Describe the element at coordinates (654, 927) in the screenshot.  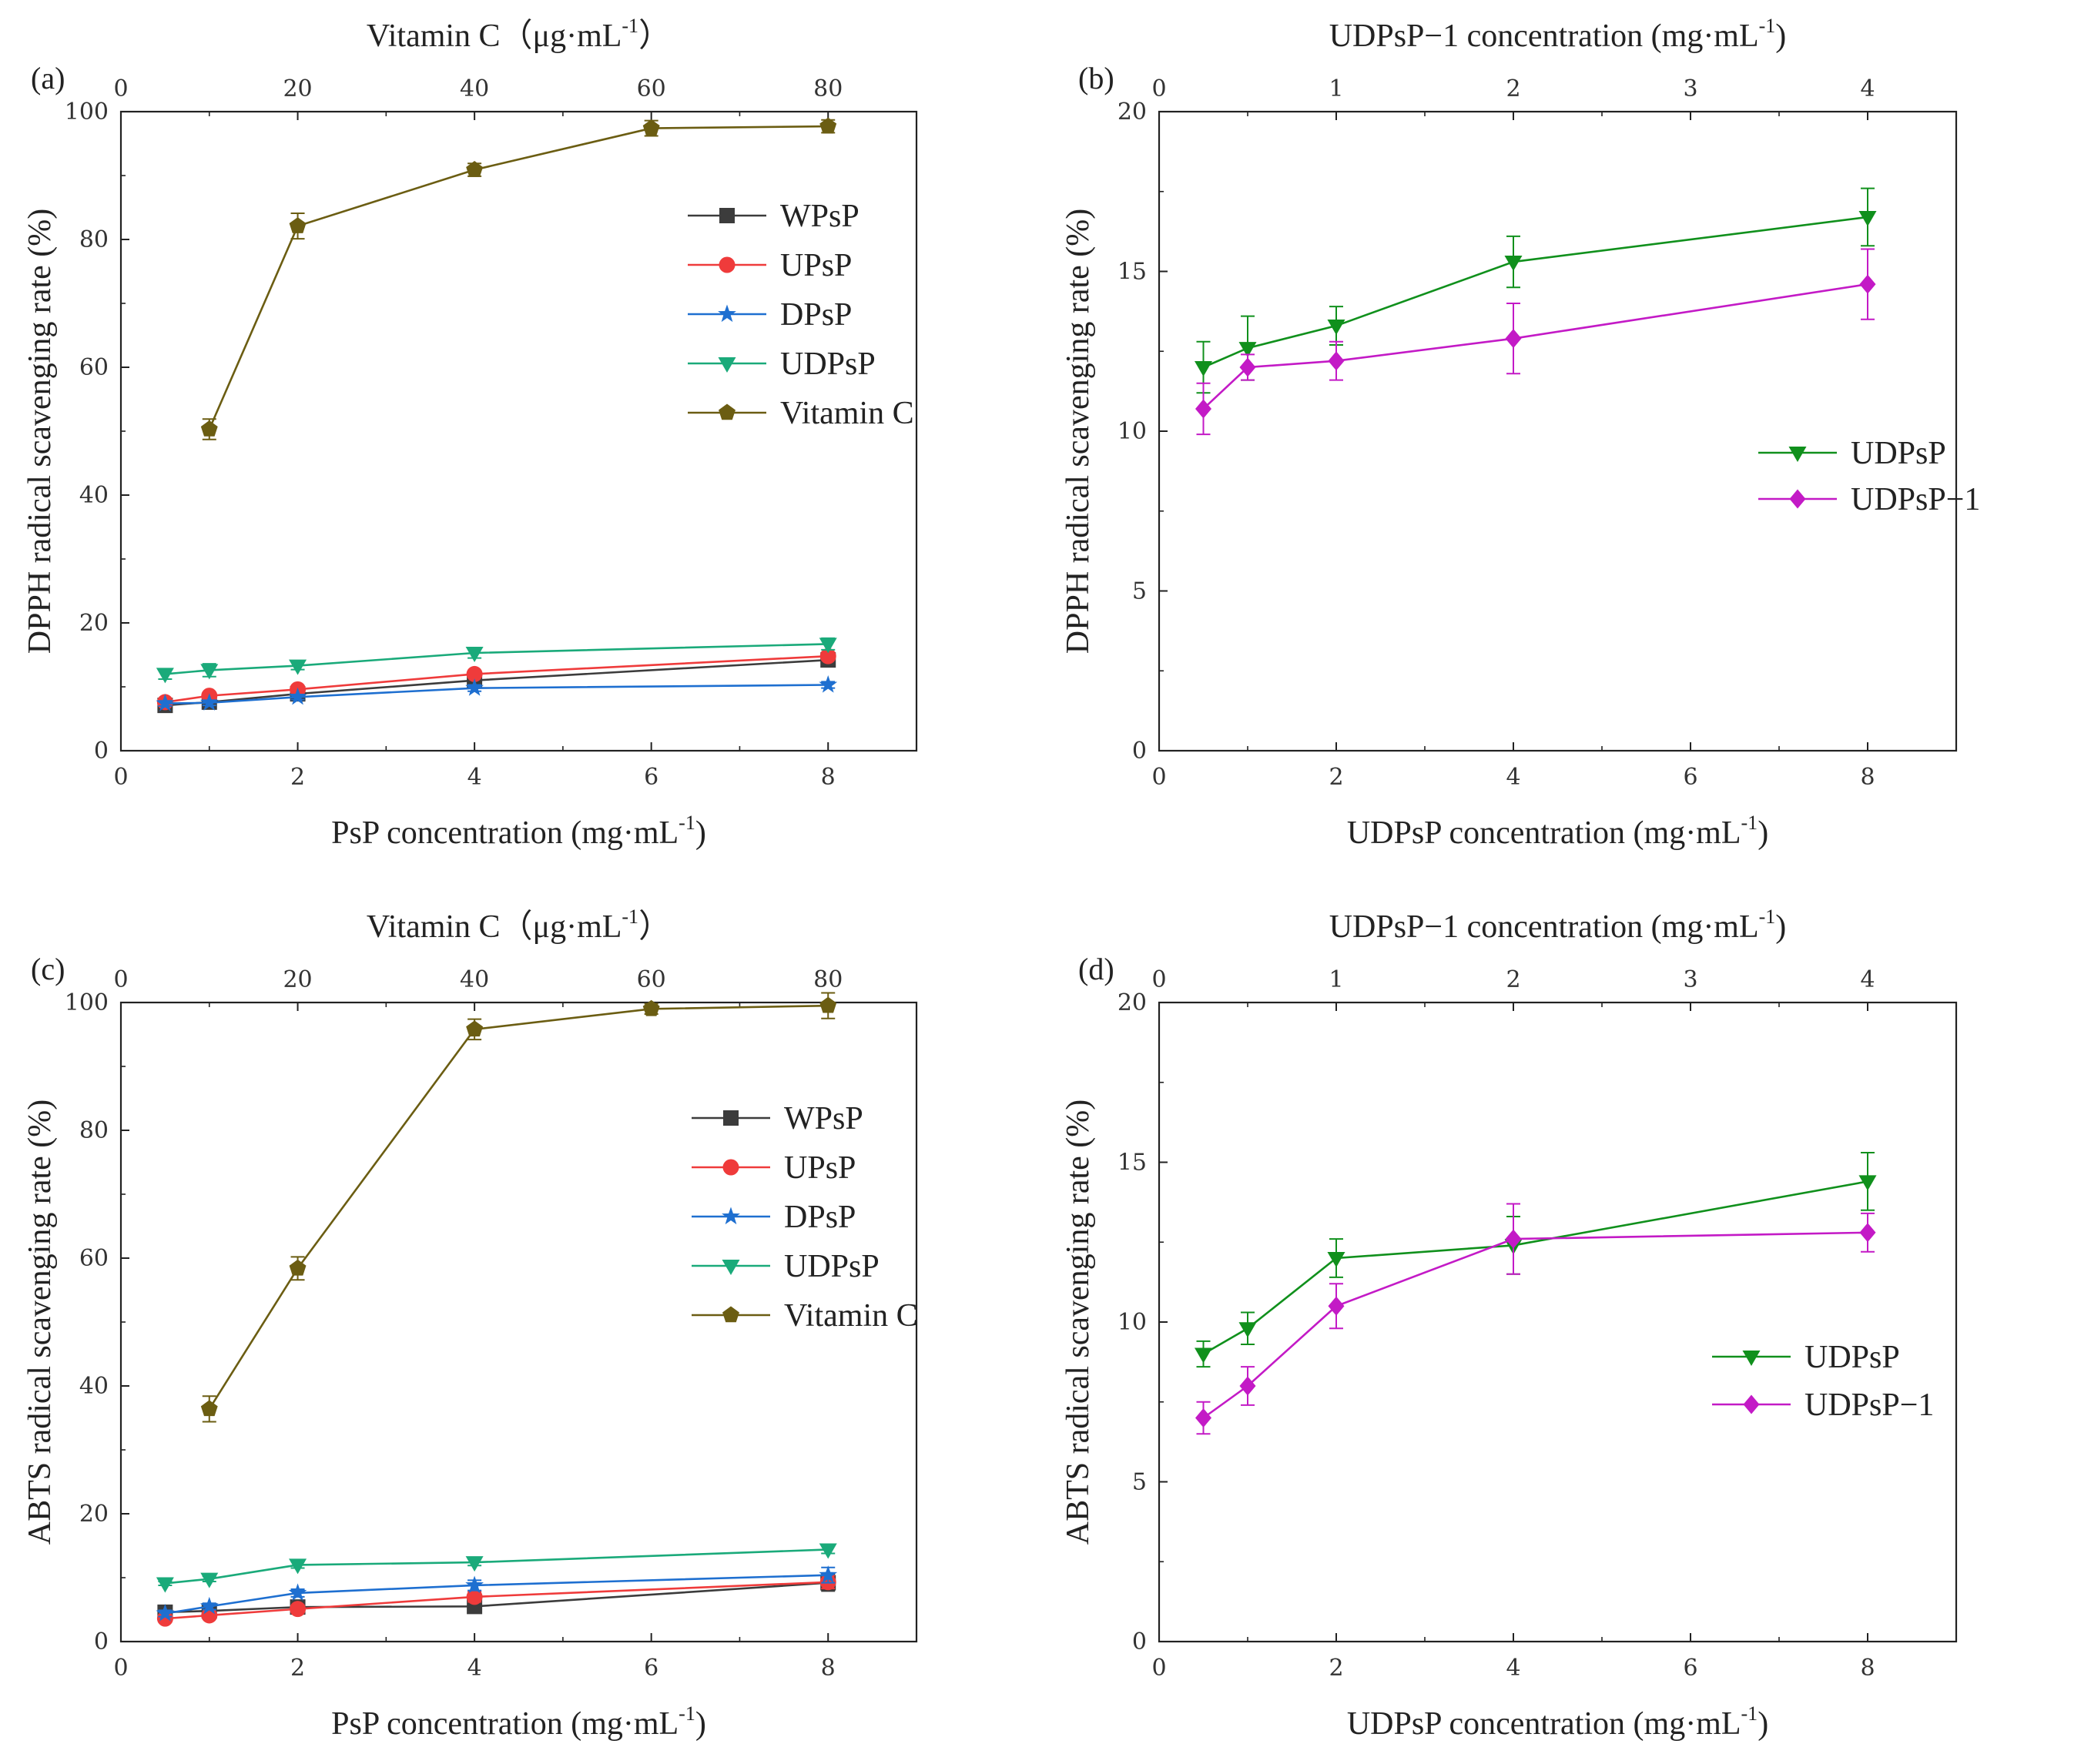
I see `x2-axis-title-close: ）` at that location.